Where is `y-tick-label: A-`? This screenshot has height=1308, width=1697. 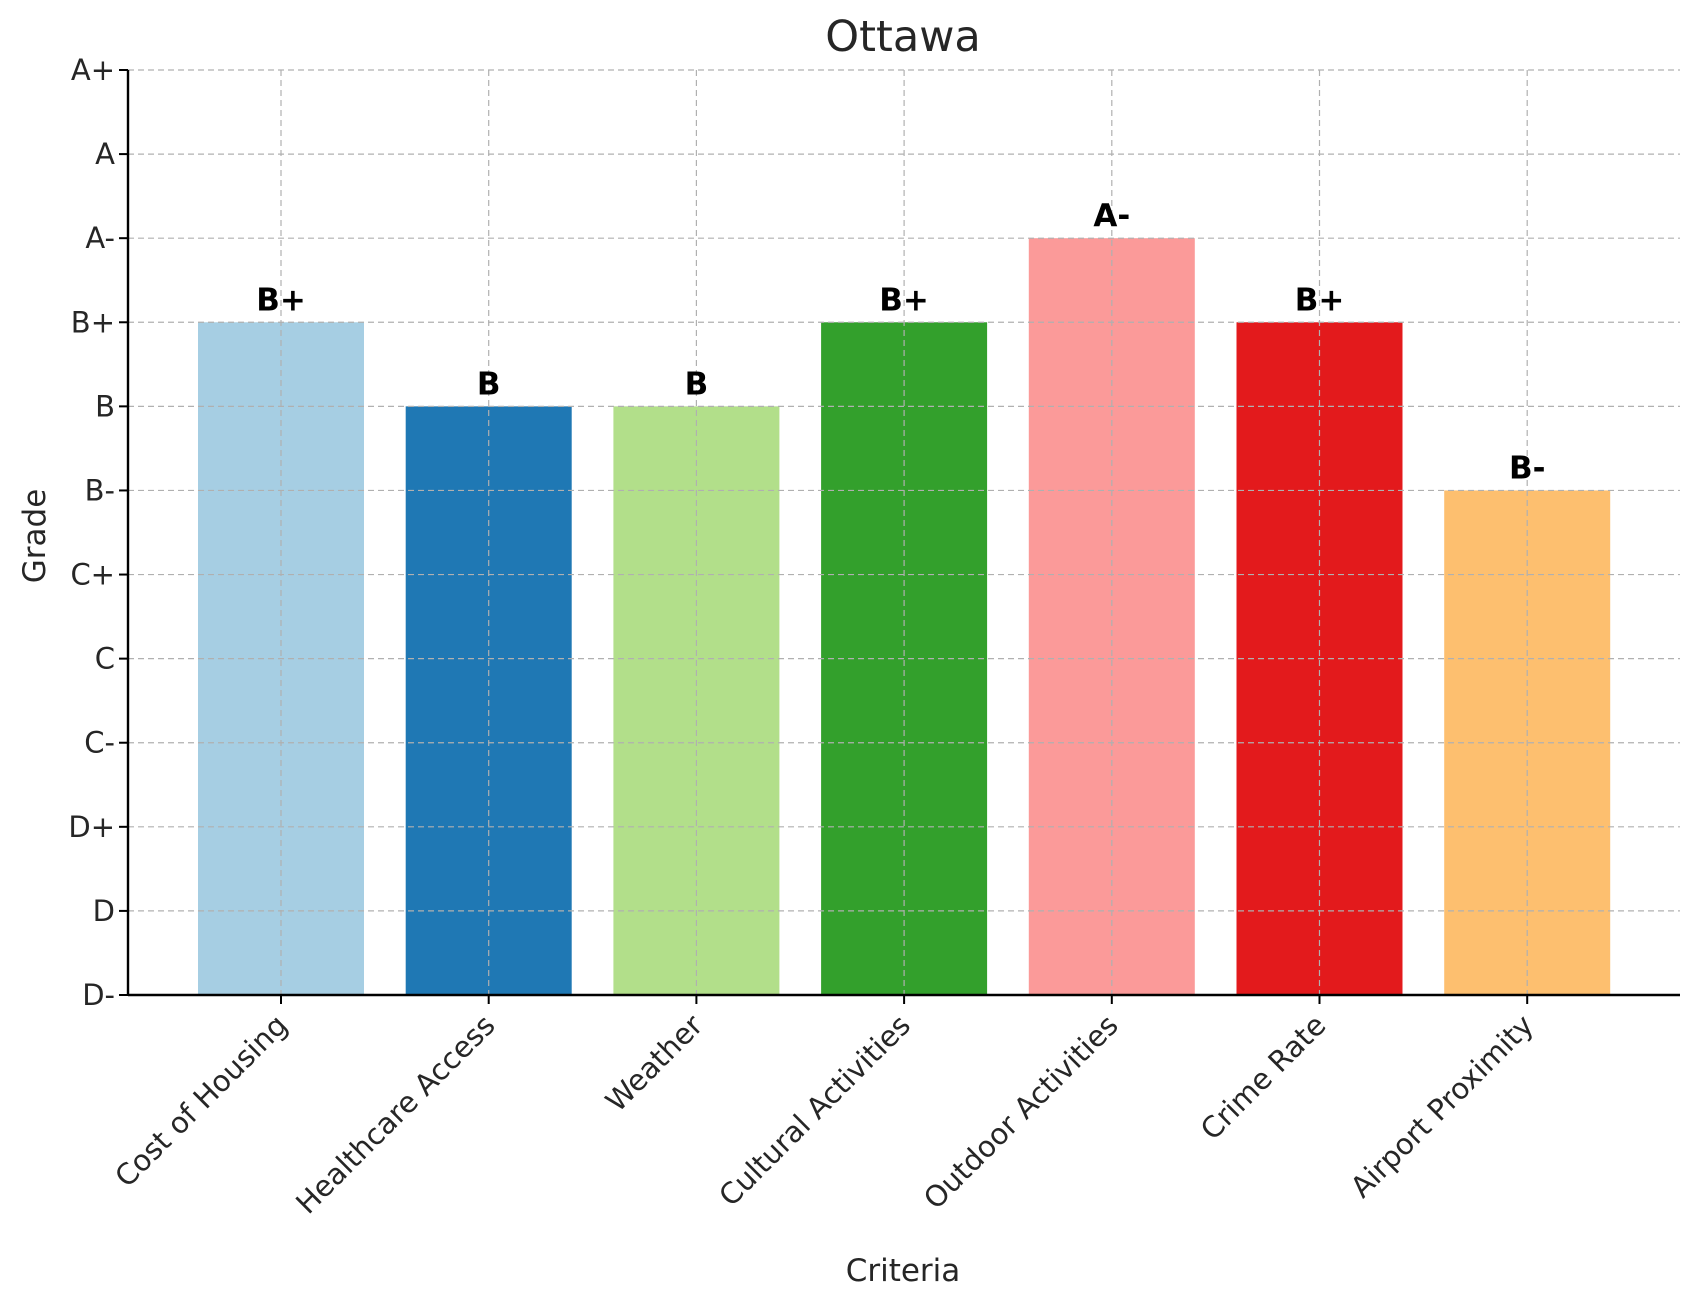 y-tick-label: A- is located at coordinates (100, 238).